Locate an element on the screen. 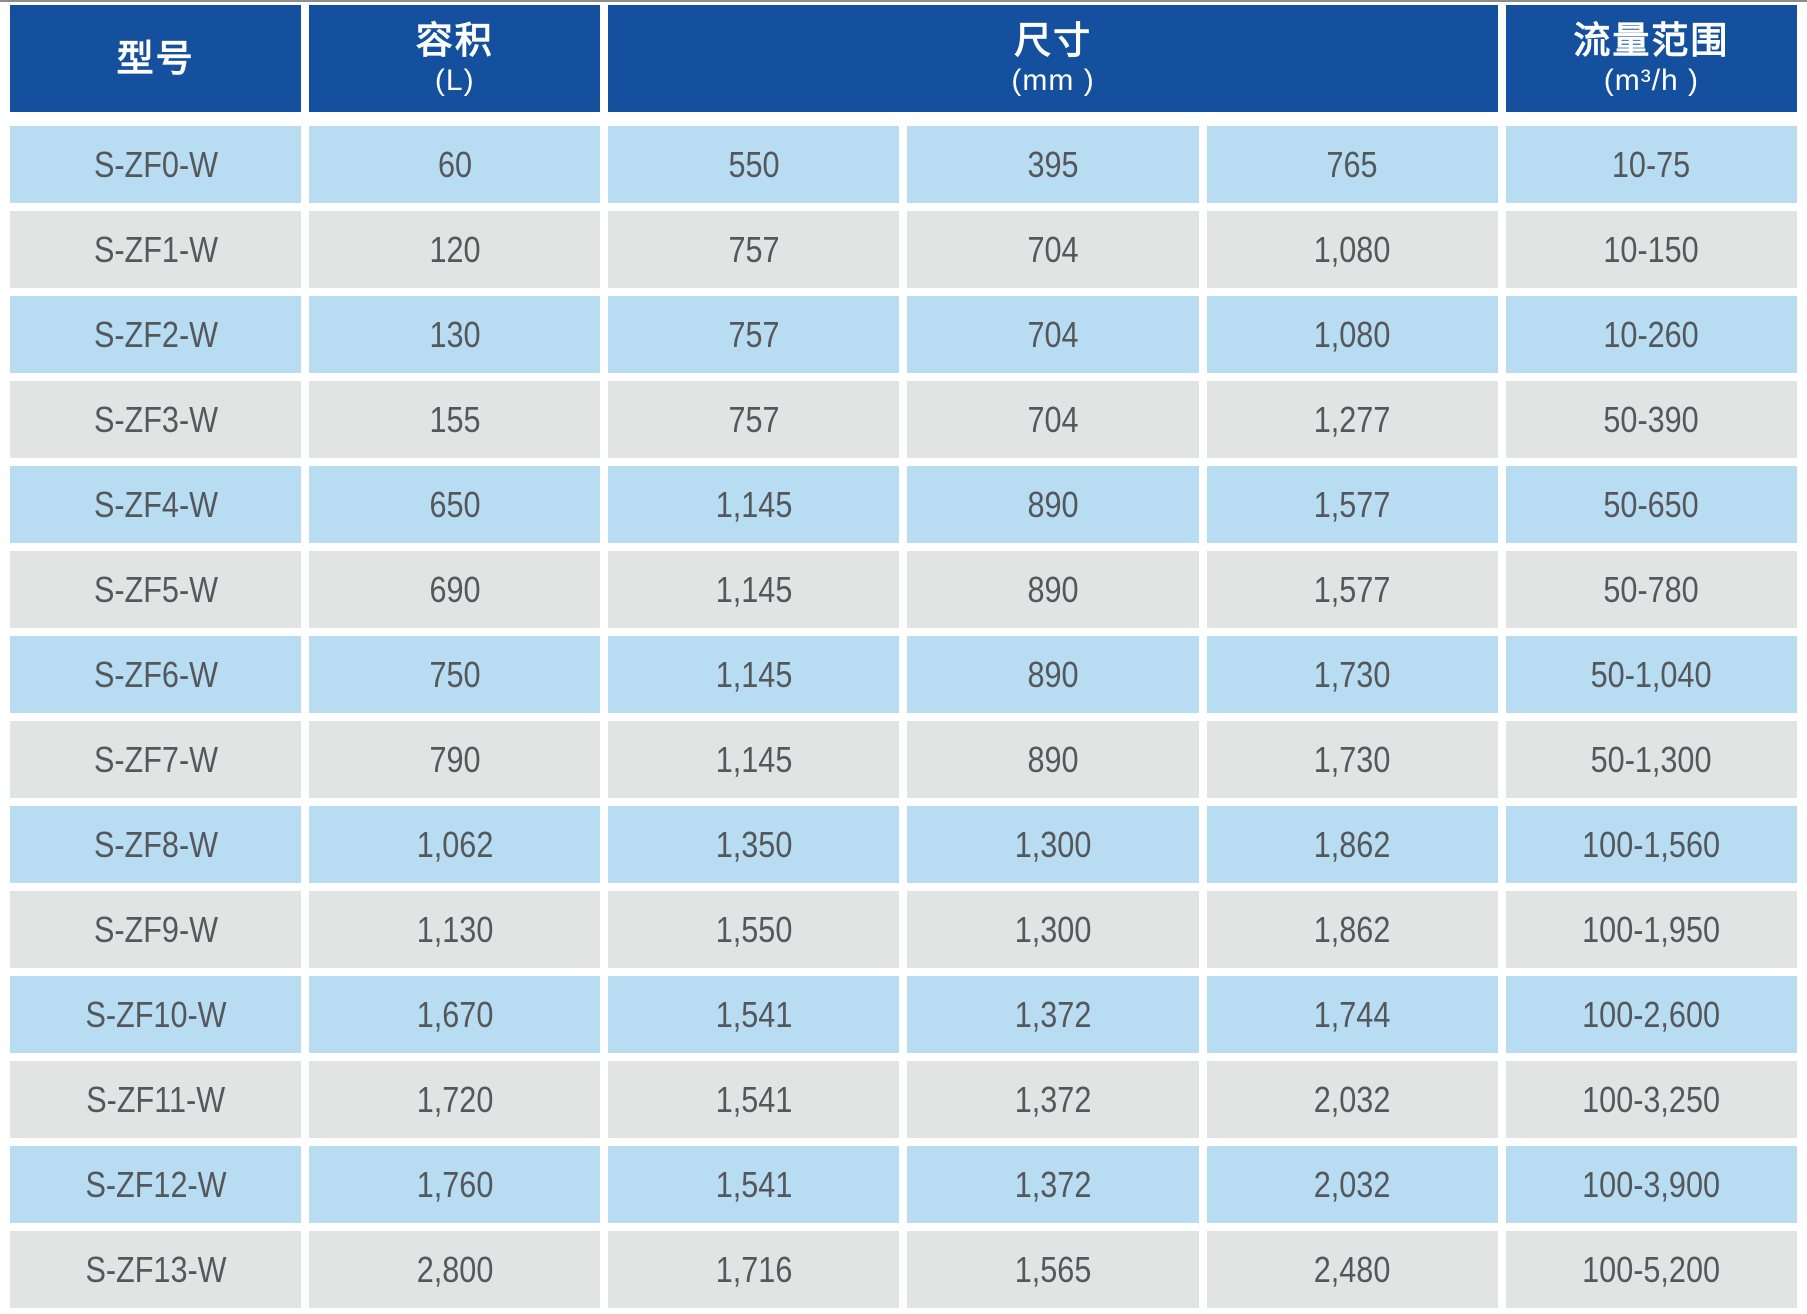 Image resolution: width=1807 pixels, height=1314 pixels. flow-range-cell: 100-3,250 is located at coordinates (1651, 1099).